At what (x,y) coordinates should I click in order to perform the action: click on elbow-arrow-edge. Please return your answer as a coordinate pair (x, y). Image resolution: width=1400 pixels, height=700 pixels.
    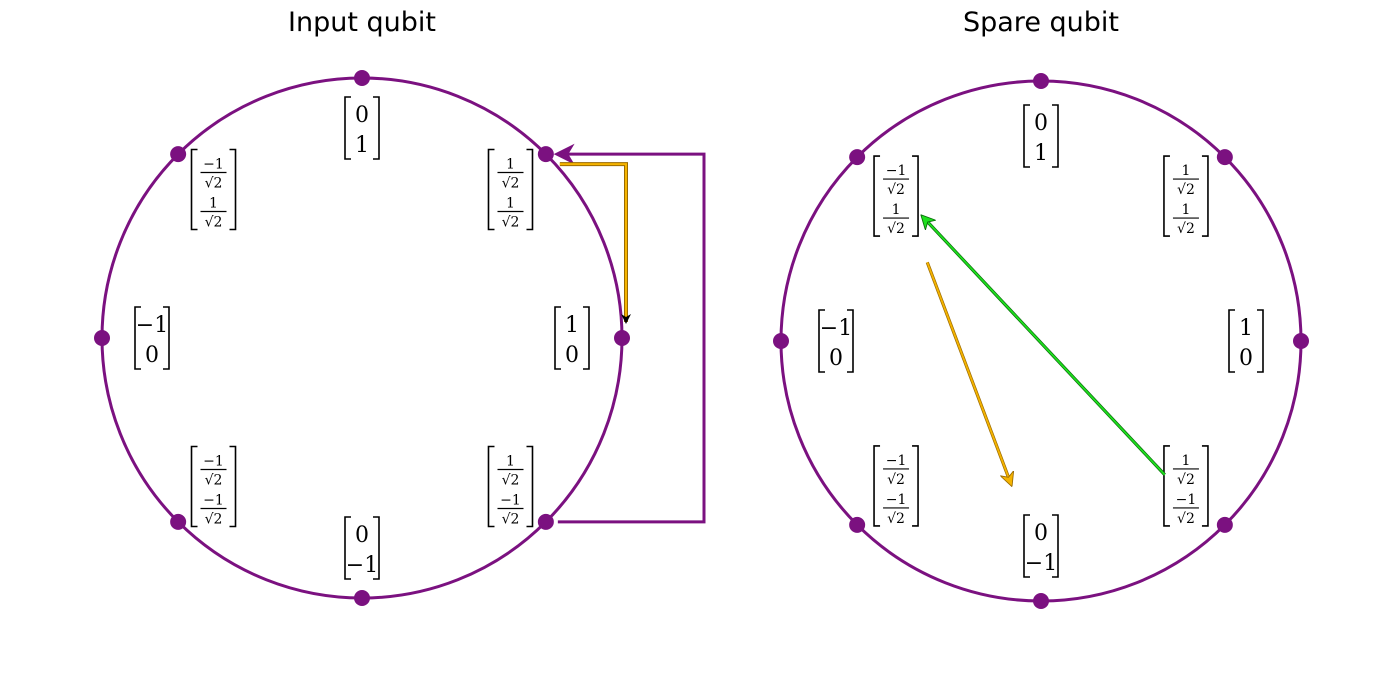
    Looking at the image, I should click on (593, 242).